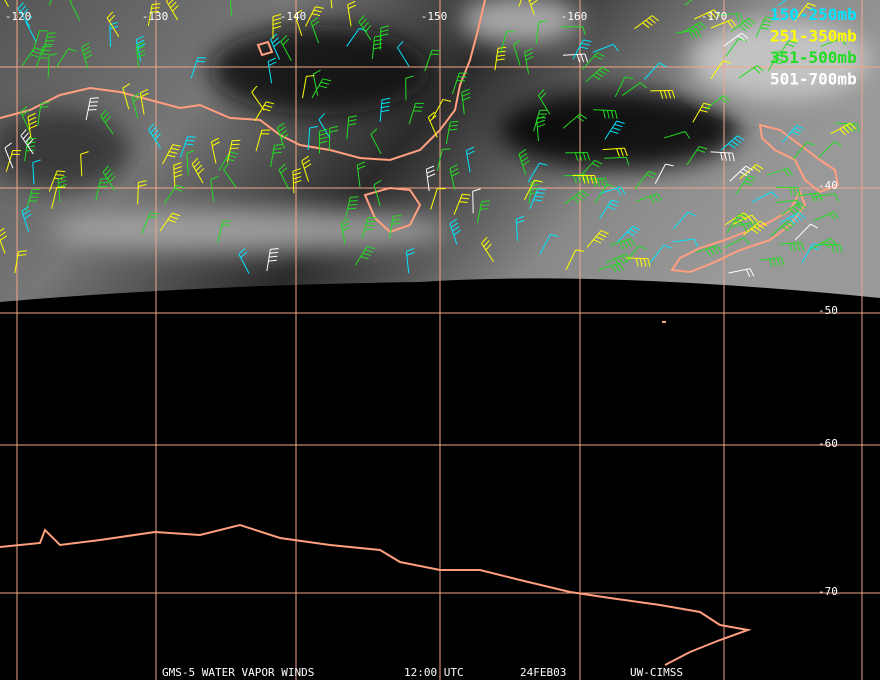 Image resolution: width=880 pixels, height=680 pixels. What do you see at coordinates (828, 310) in the screenshot?
I see `latitude-label: -50` at bounding box center [828, 310].